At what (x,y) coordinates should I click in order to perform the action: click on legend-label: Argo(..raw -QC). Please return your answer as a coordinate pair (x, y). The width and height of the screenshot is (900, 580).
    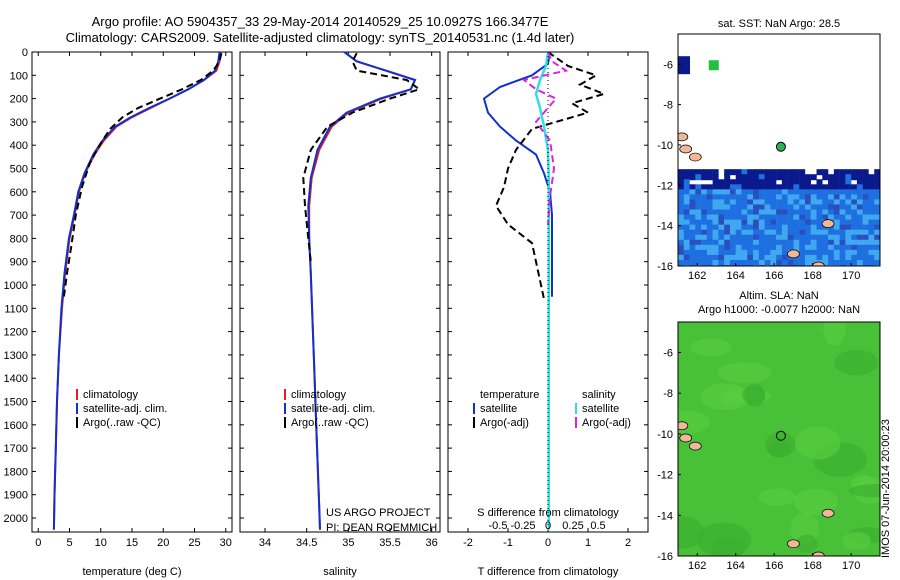
    Looking at the image, I should click on (330, 423).